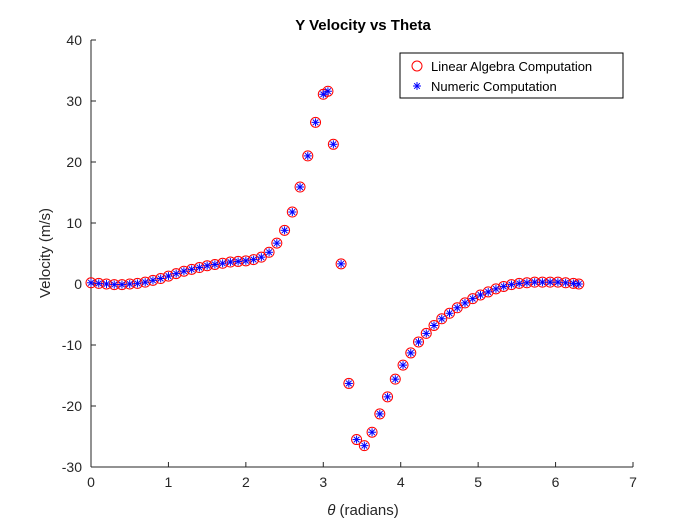 Image resolution: width=700 pixels, height=525 pixels. Describe the element at coordinates (74, 162) in the screenshot. I see `y-tick-label: 20` at that location.